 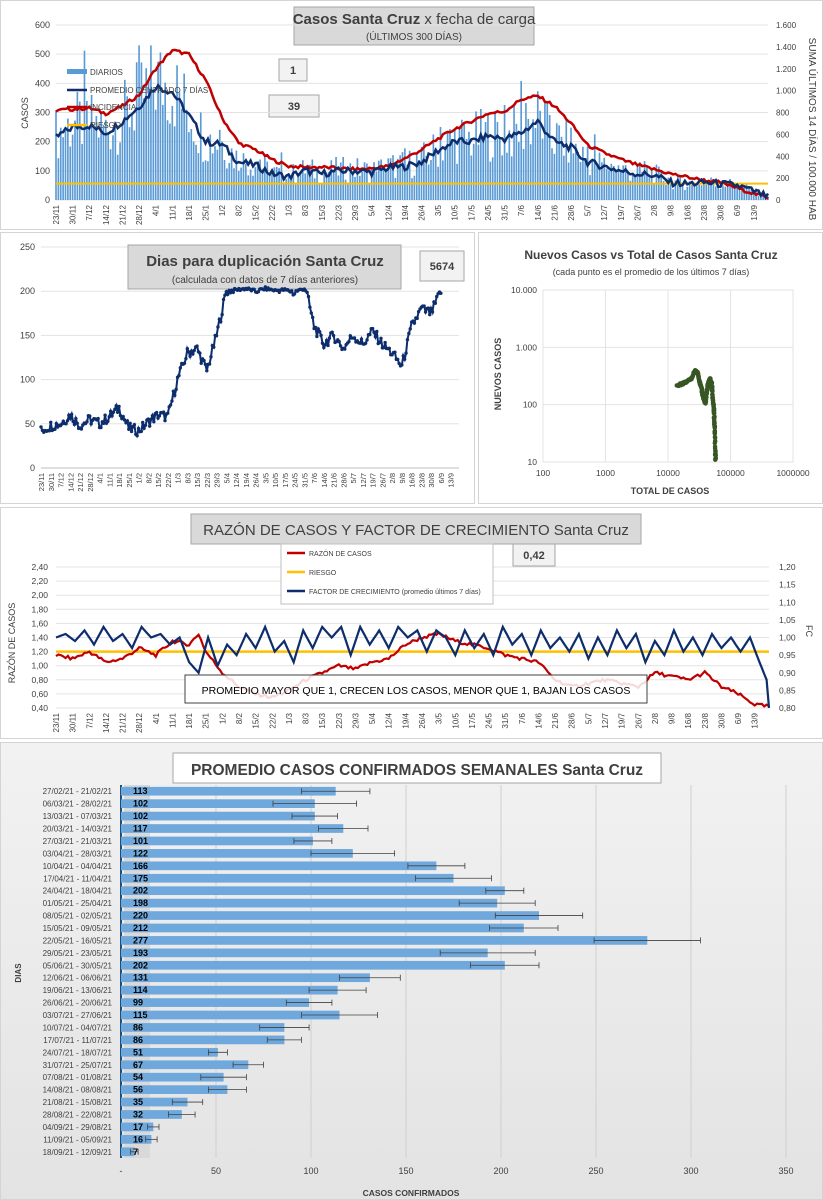 What do you see at coordinates (138, 1077) in the screenshot?
I see `semanal-value-label: 54` at bounding box center [138, 1077].